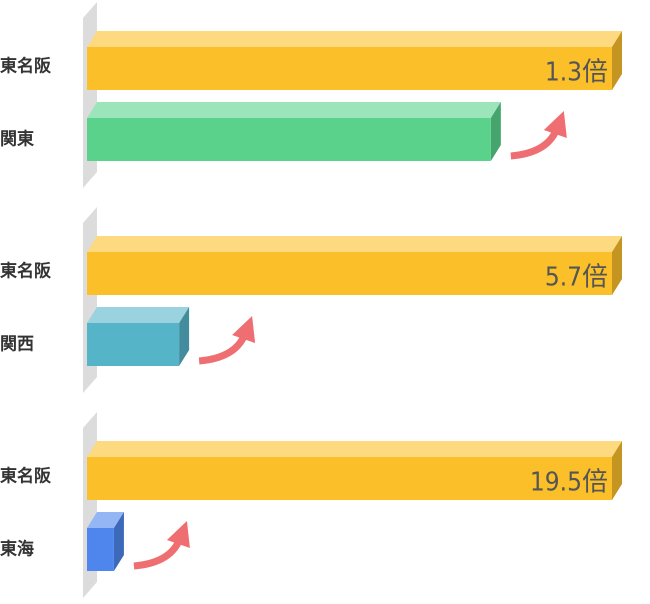 Image resolution: width=650 pixels, height=604 pixels. What do you see at coordinates (569, 483) in the screenshot?
I see `value-label: 19.5倍` at bounding box center [569, 483].